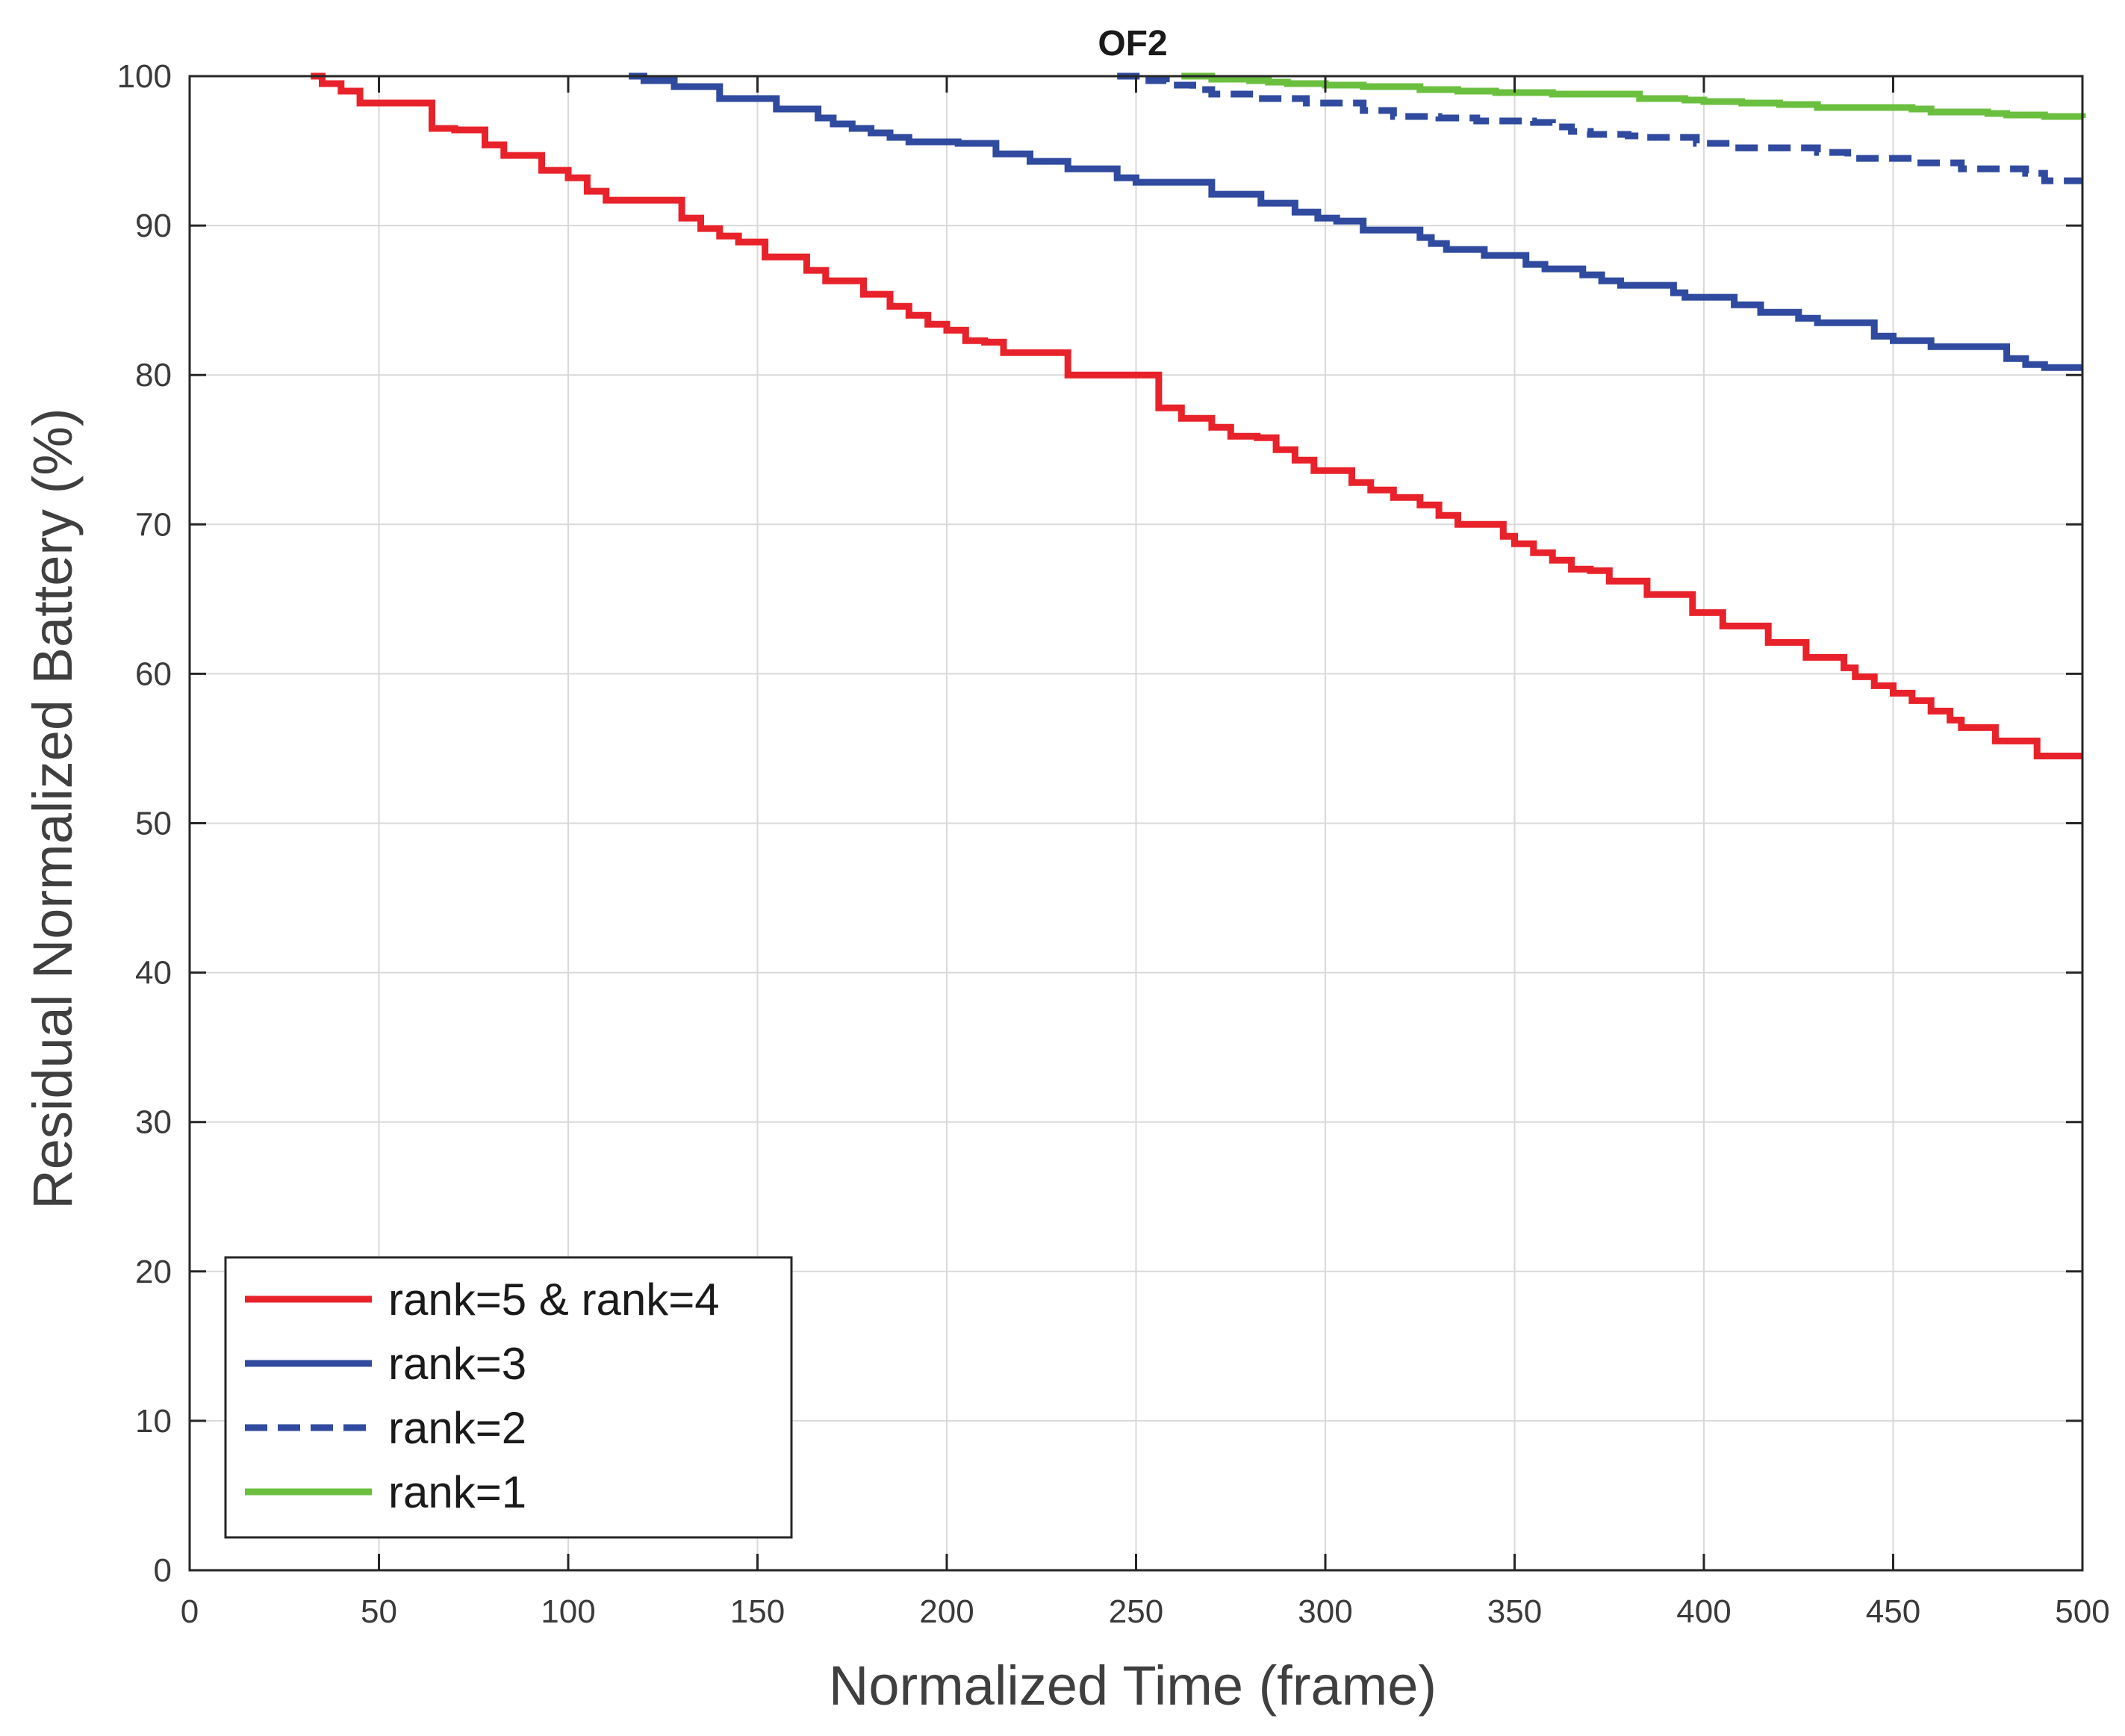  I want to click on y-tick-label: 40, so click(153, 973).